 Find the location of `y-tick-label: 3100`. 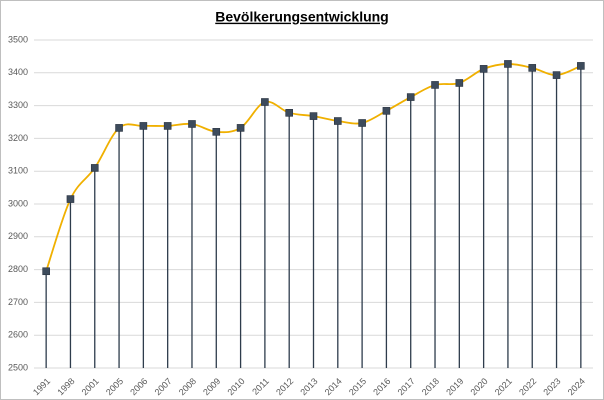

y-tick-label: 3100 is located at coordinates (18, 171).